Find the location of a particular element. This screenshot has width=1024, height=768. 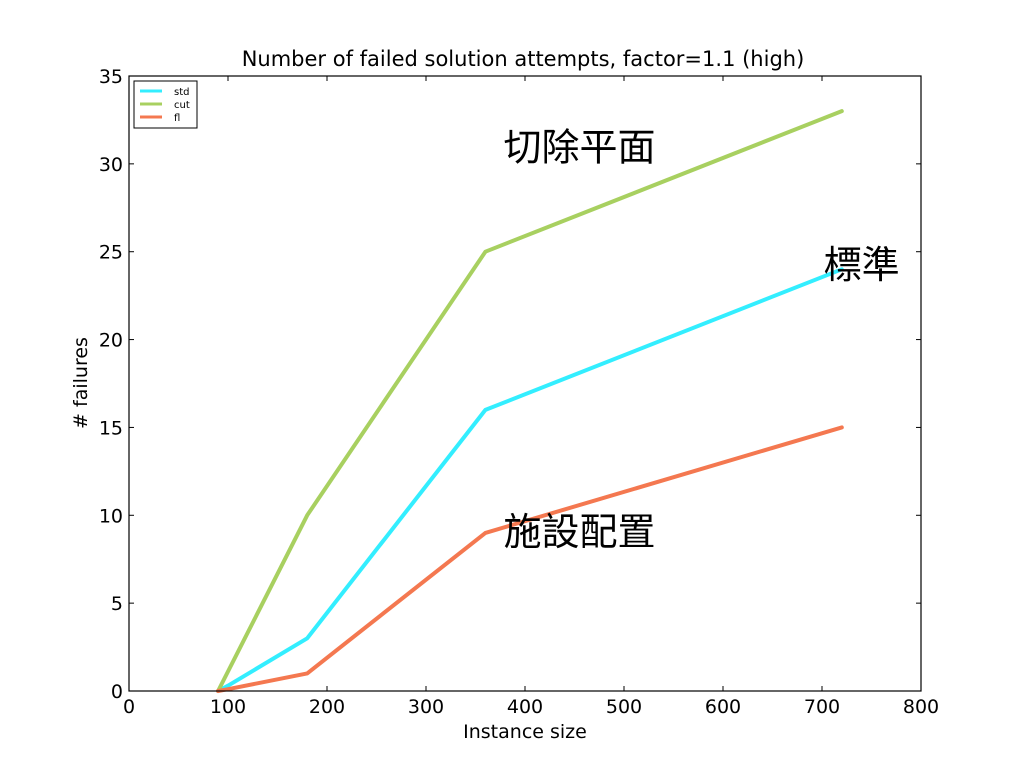

legend-label-cut: cut is located at coordinates (182, 105).